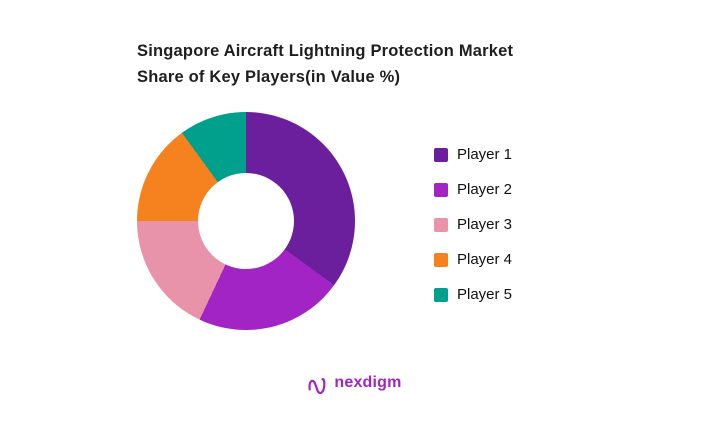  I want to click on legend-label: Player 4, so click(485, 259).